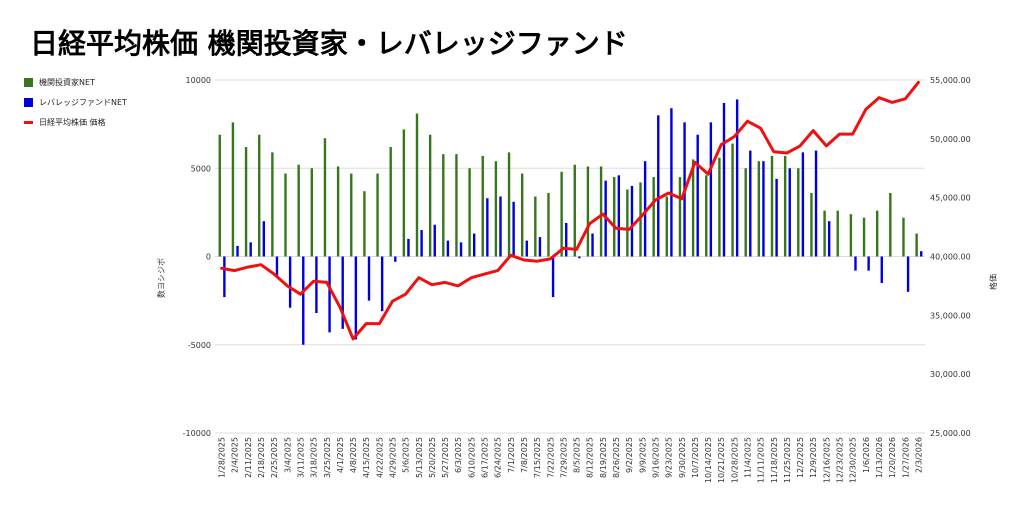 This screenshot has width=1024, height=512. What do you see at coordinates (950, 139) in the screenshot?
I see `right-tick-label: 50,000.00` at bounding box center [950, 139].